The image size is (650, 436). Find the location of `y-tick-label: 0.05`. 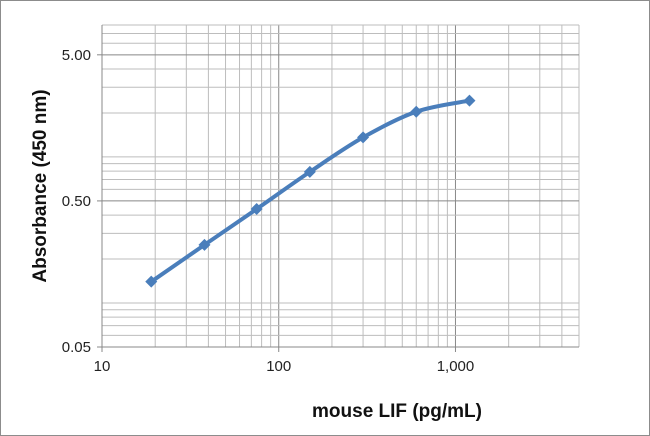

y-tick-label: 0.05 is located at coordinates (76, 347).